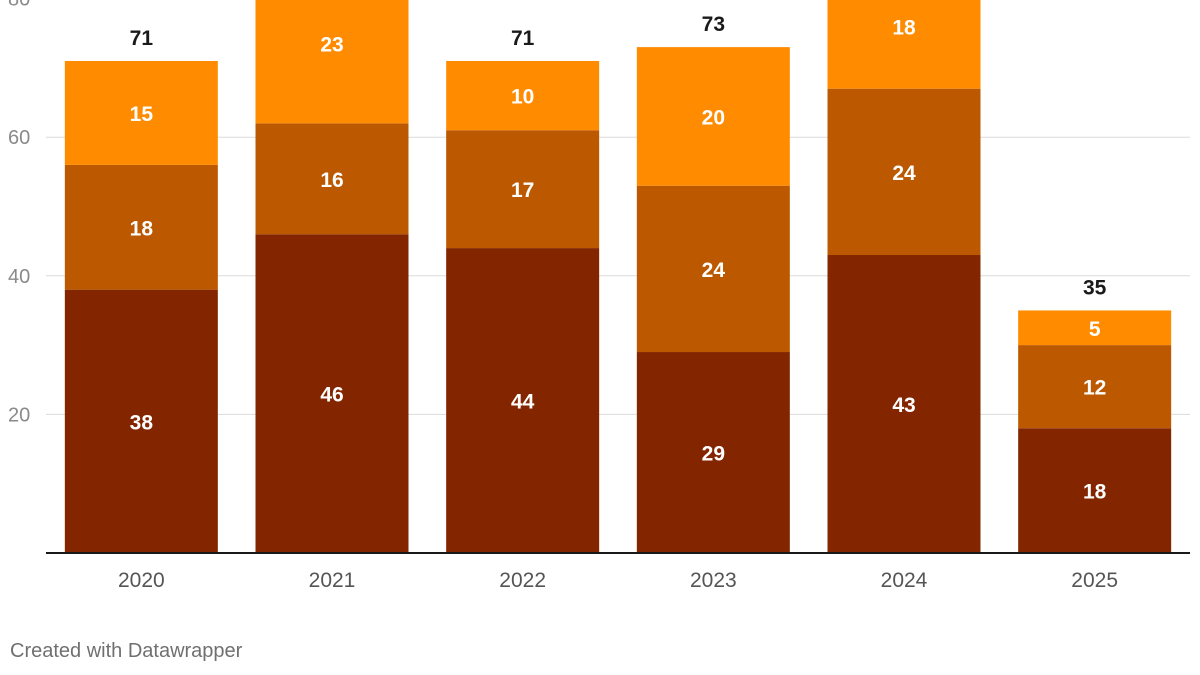 This screenshot has height=675, width=1200. I want to click on credit-text: Created with Datawrapper, so click(126, 651).